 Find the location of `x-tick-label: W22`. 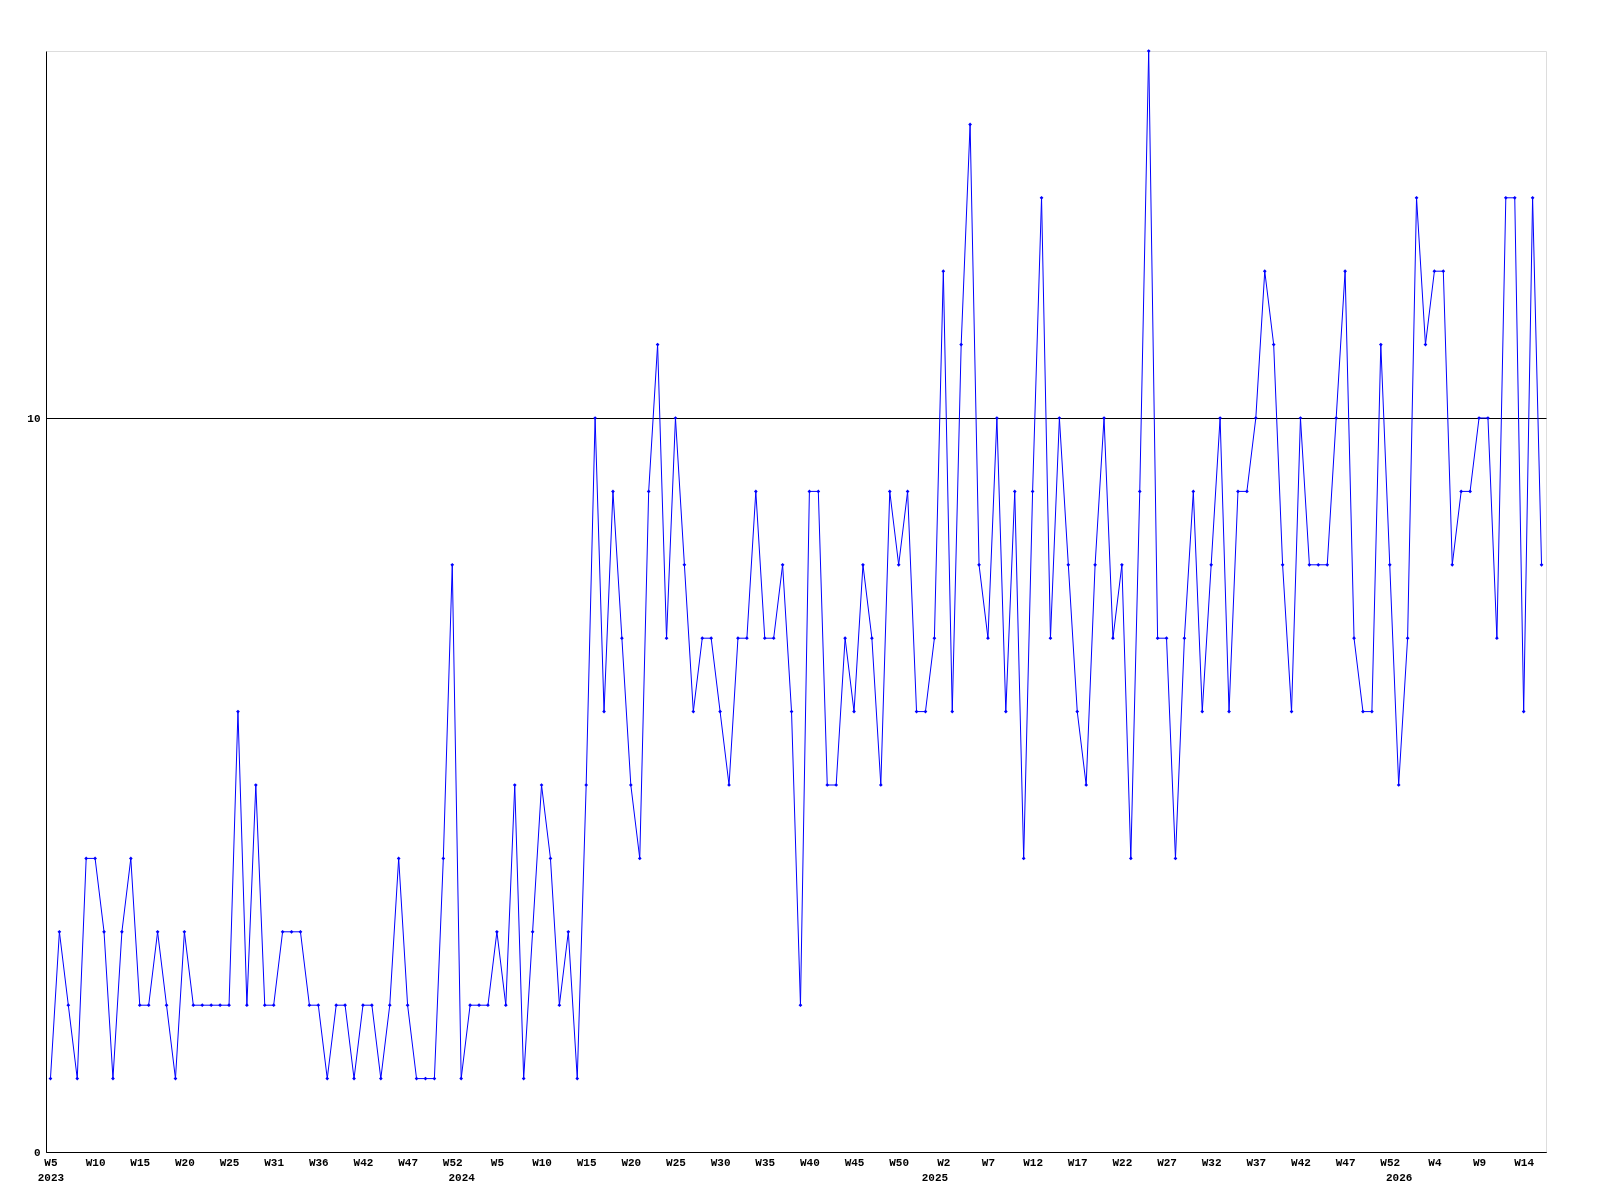

x-tick-label: W22 is located at coordinates (1122, 1162).